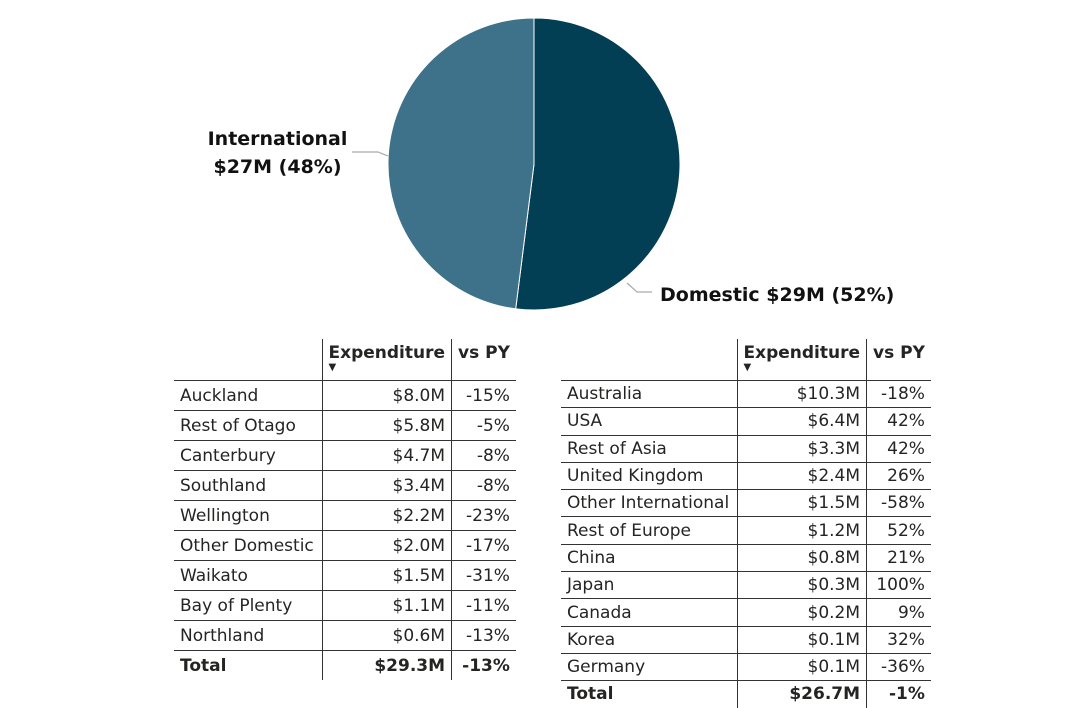 Image resolution: width=1071 pixels, height=708 pixels. Describe the element at coordinates (277, 167) in the screenshot. I see `pie-label-international-value: $27M (48%)` at that location.